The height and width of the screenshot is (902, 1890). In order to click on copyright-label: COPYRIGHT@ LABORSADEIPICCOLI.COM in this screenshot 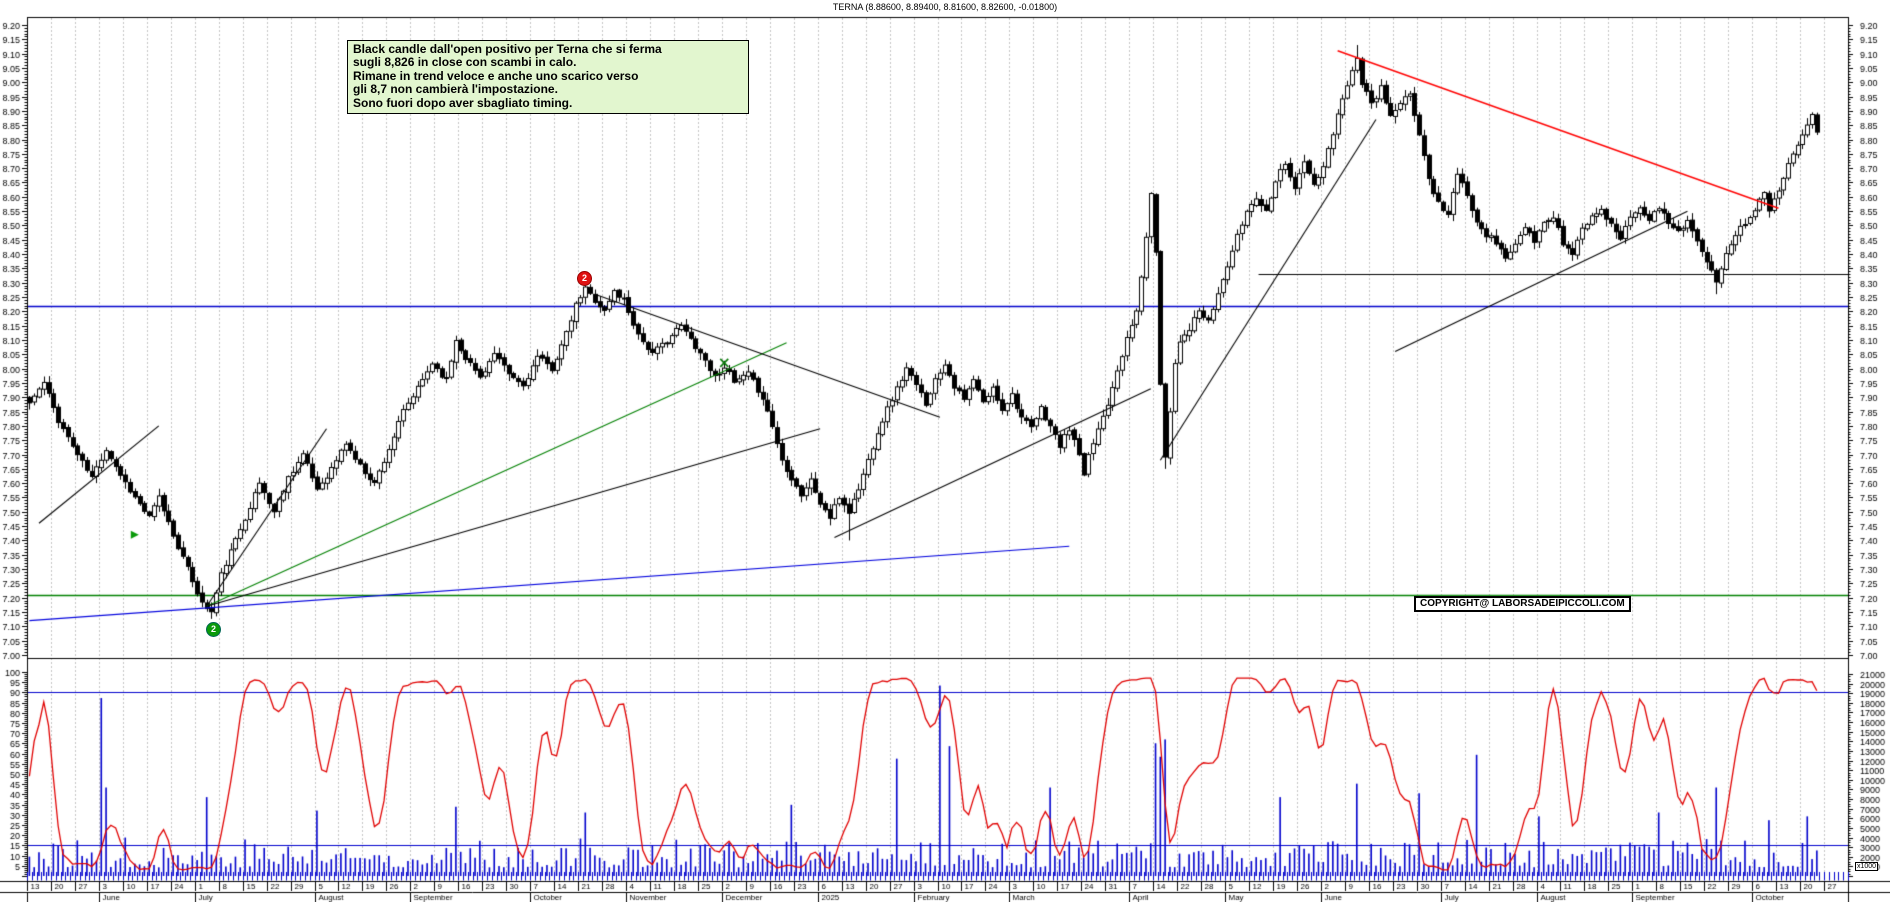, I will do `click(1522, 604)`.